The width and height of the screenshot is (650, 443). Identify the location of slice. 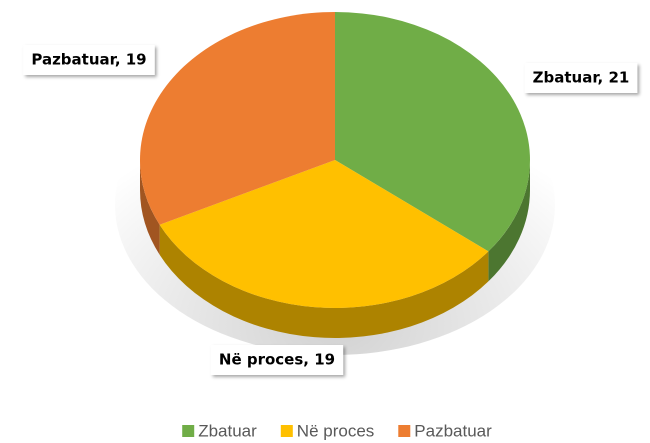
(237, 118).